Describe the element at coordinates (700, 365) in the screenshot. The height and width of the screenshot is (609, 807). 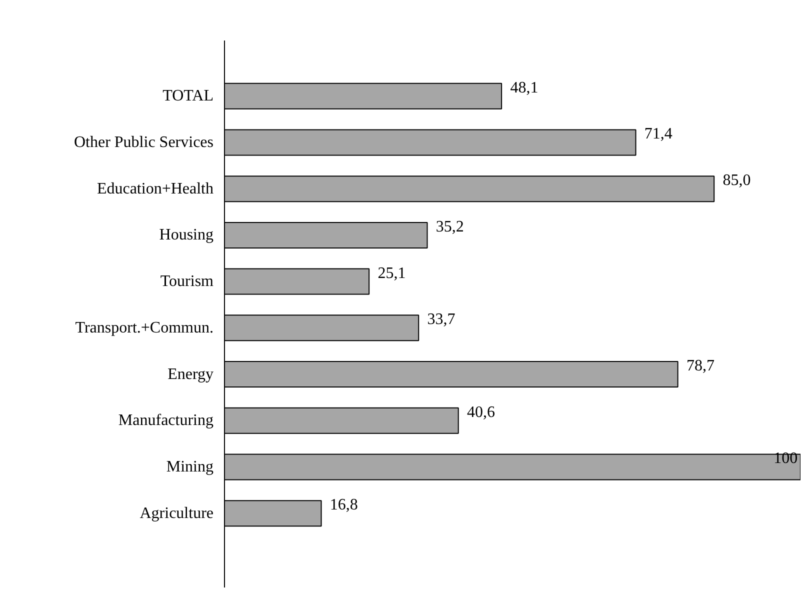
I see `data-label: 78,7` at that location.